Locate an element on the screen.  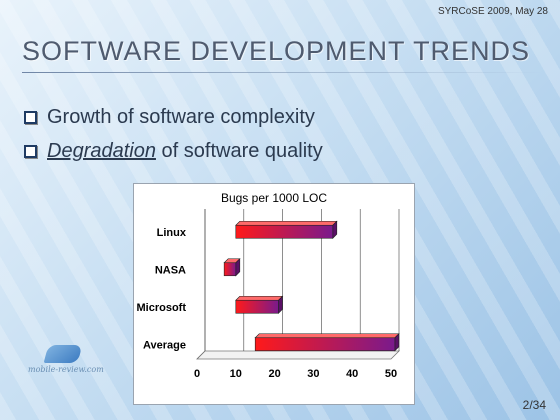
category-label: Linux is located at coordinates (172, 233).